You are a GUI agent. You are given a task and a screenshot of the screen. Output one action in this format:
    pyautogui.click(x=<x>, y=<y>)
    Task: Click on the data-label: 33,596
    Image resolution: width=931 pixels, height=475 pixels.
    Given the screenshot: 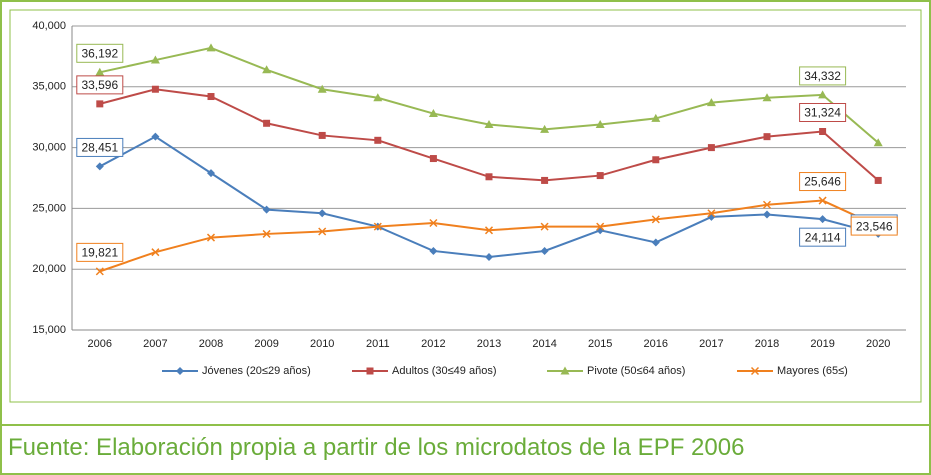 What is the action you would take?
    pyautogui.click(x=100, y=85)
    